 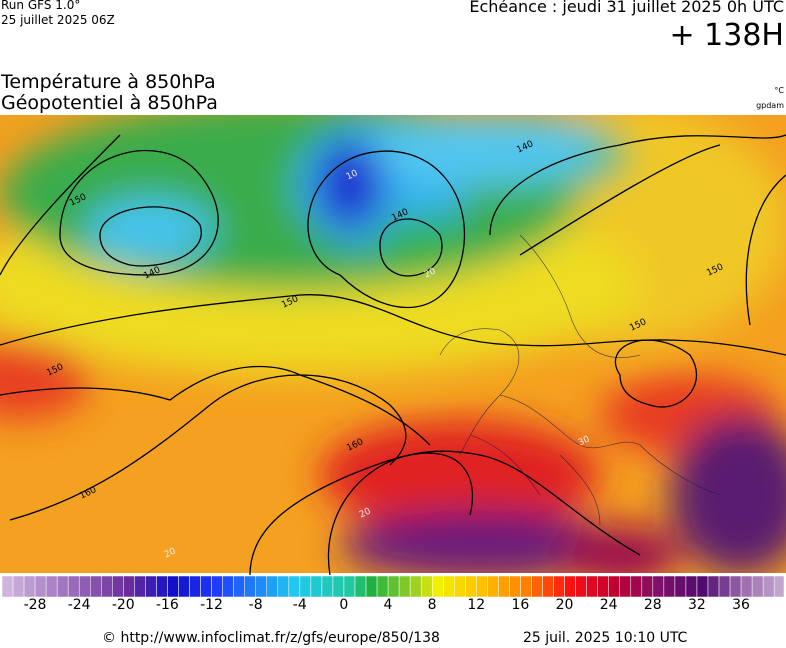 What do you see at coordinates (565, 605) in the screenshot?
I see `colorbar-tick-label: 20` at bounding box center [565, 605].